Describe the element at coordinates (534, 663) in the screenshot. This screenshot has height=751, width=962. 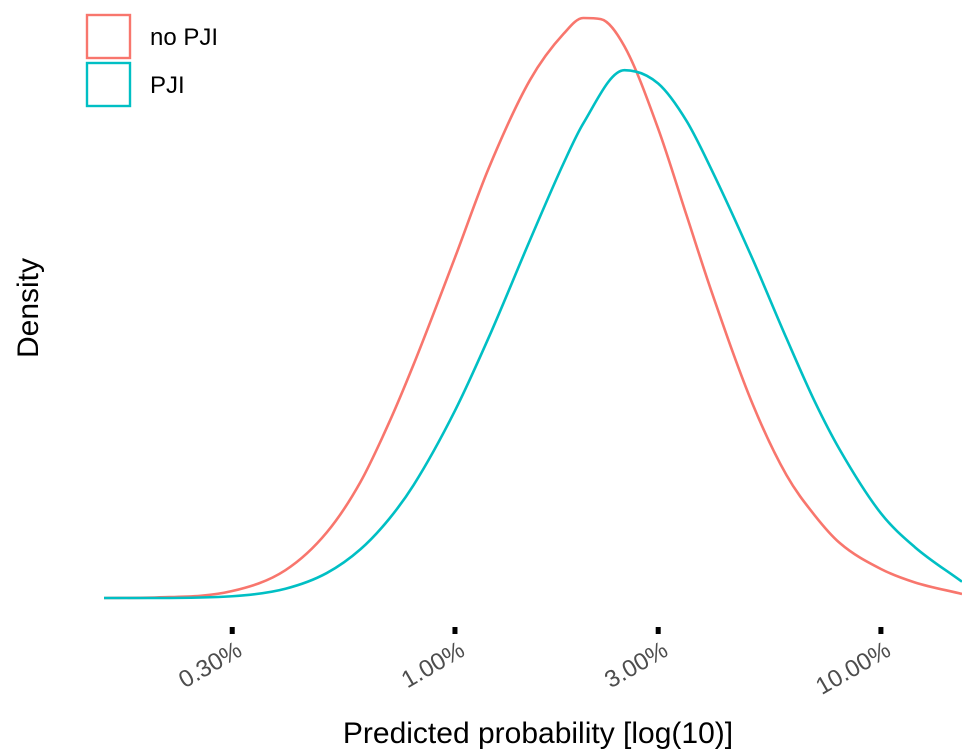
I see `x-axis: 0.30% 1.00% 3.00% 10.00%` at that location.